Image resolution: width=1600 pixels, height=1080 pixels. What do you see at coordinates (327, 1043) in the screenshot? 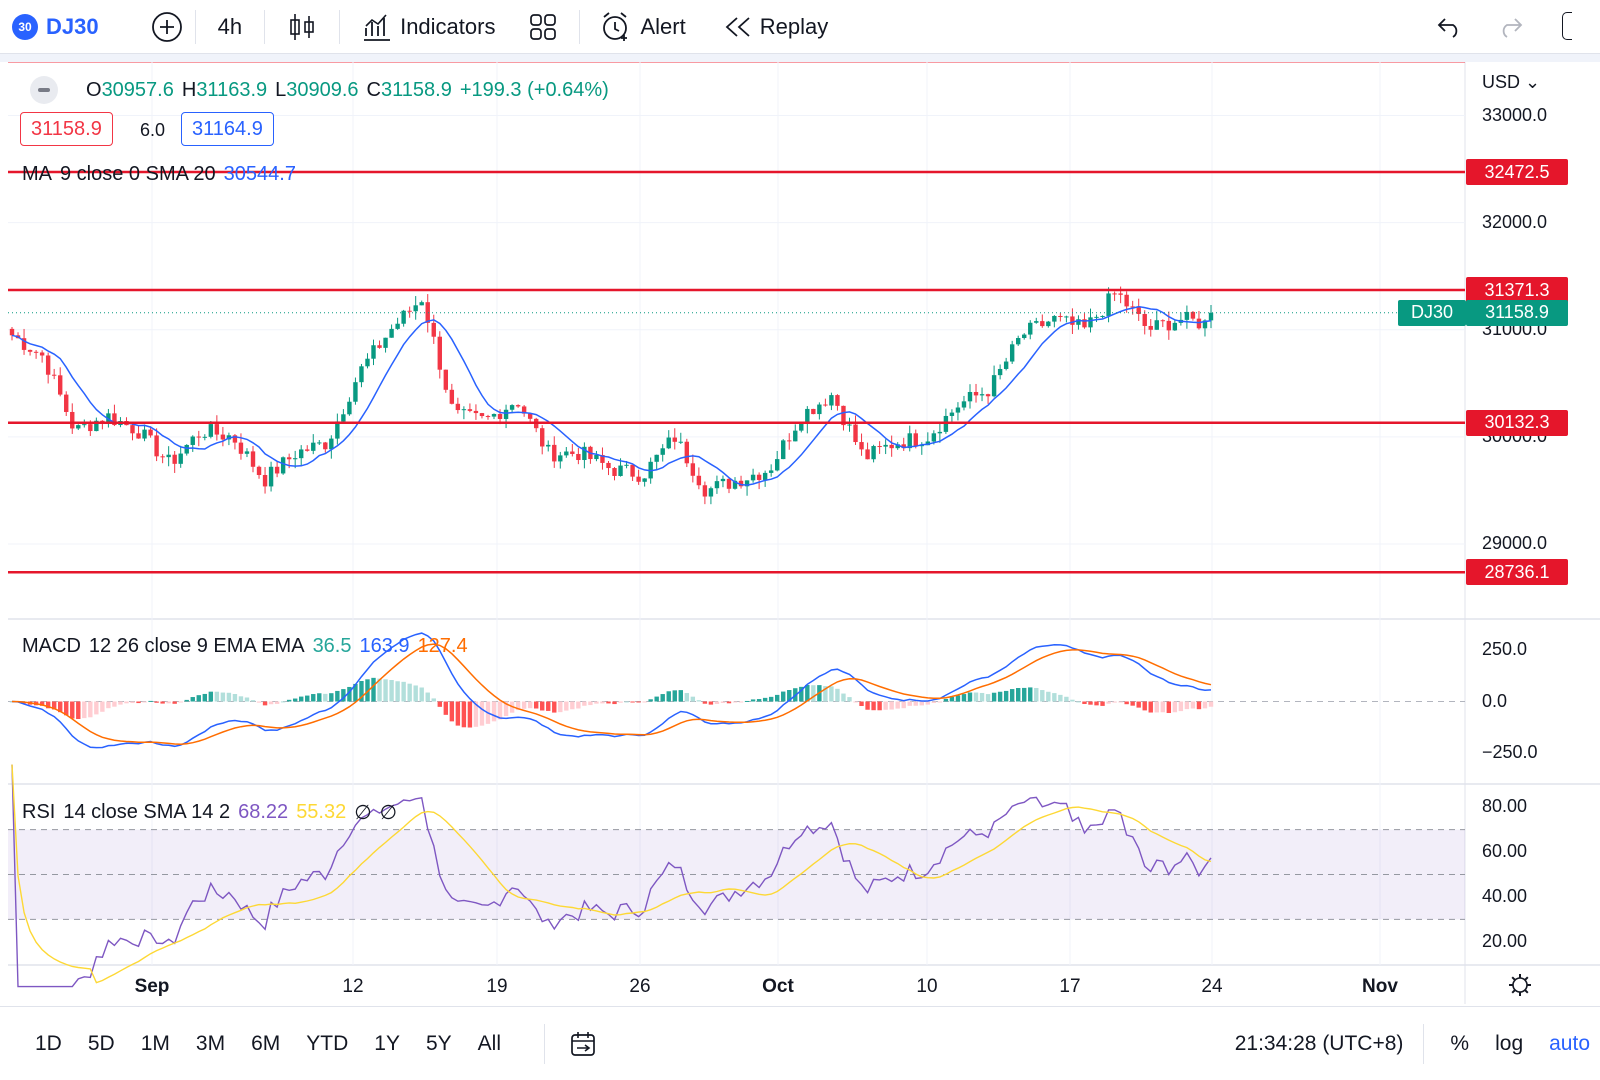
I see `range-button-ytd: YTD` at bounding box center [327, 1043].